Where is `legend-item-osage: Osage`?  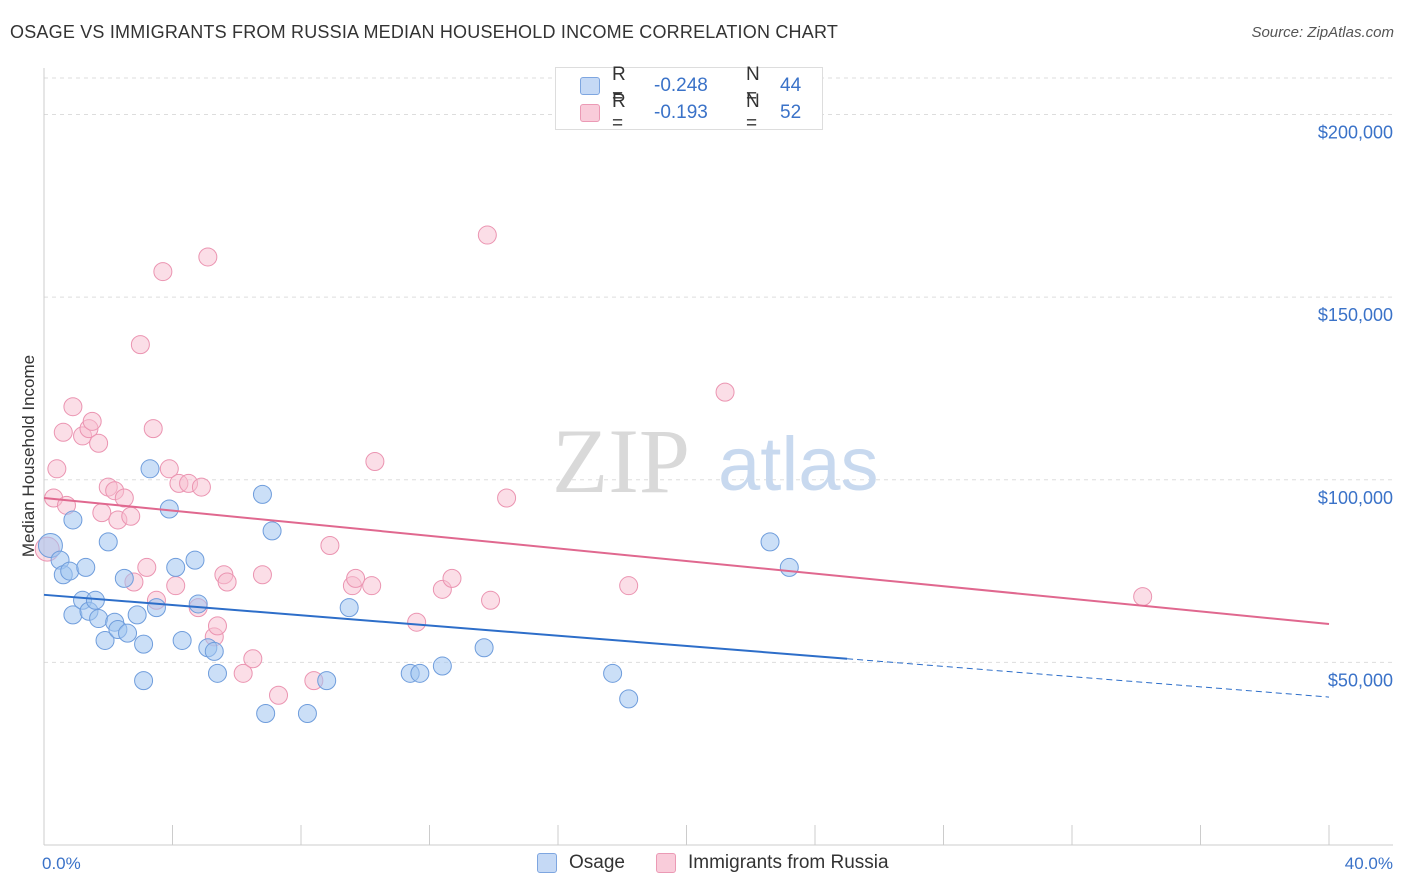
legend-item-osage: Osage is located at coordinates (581, 863).